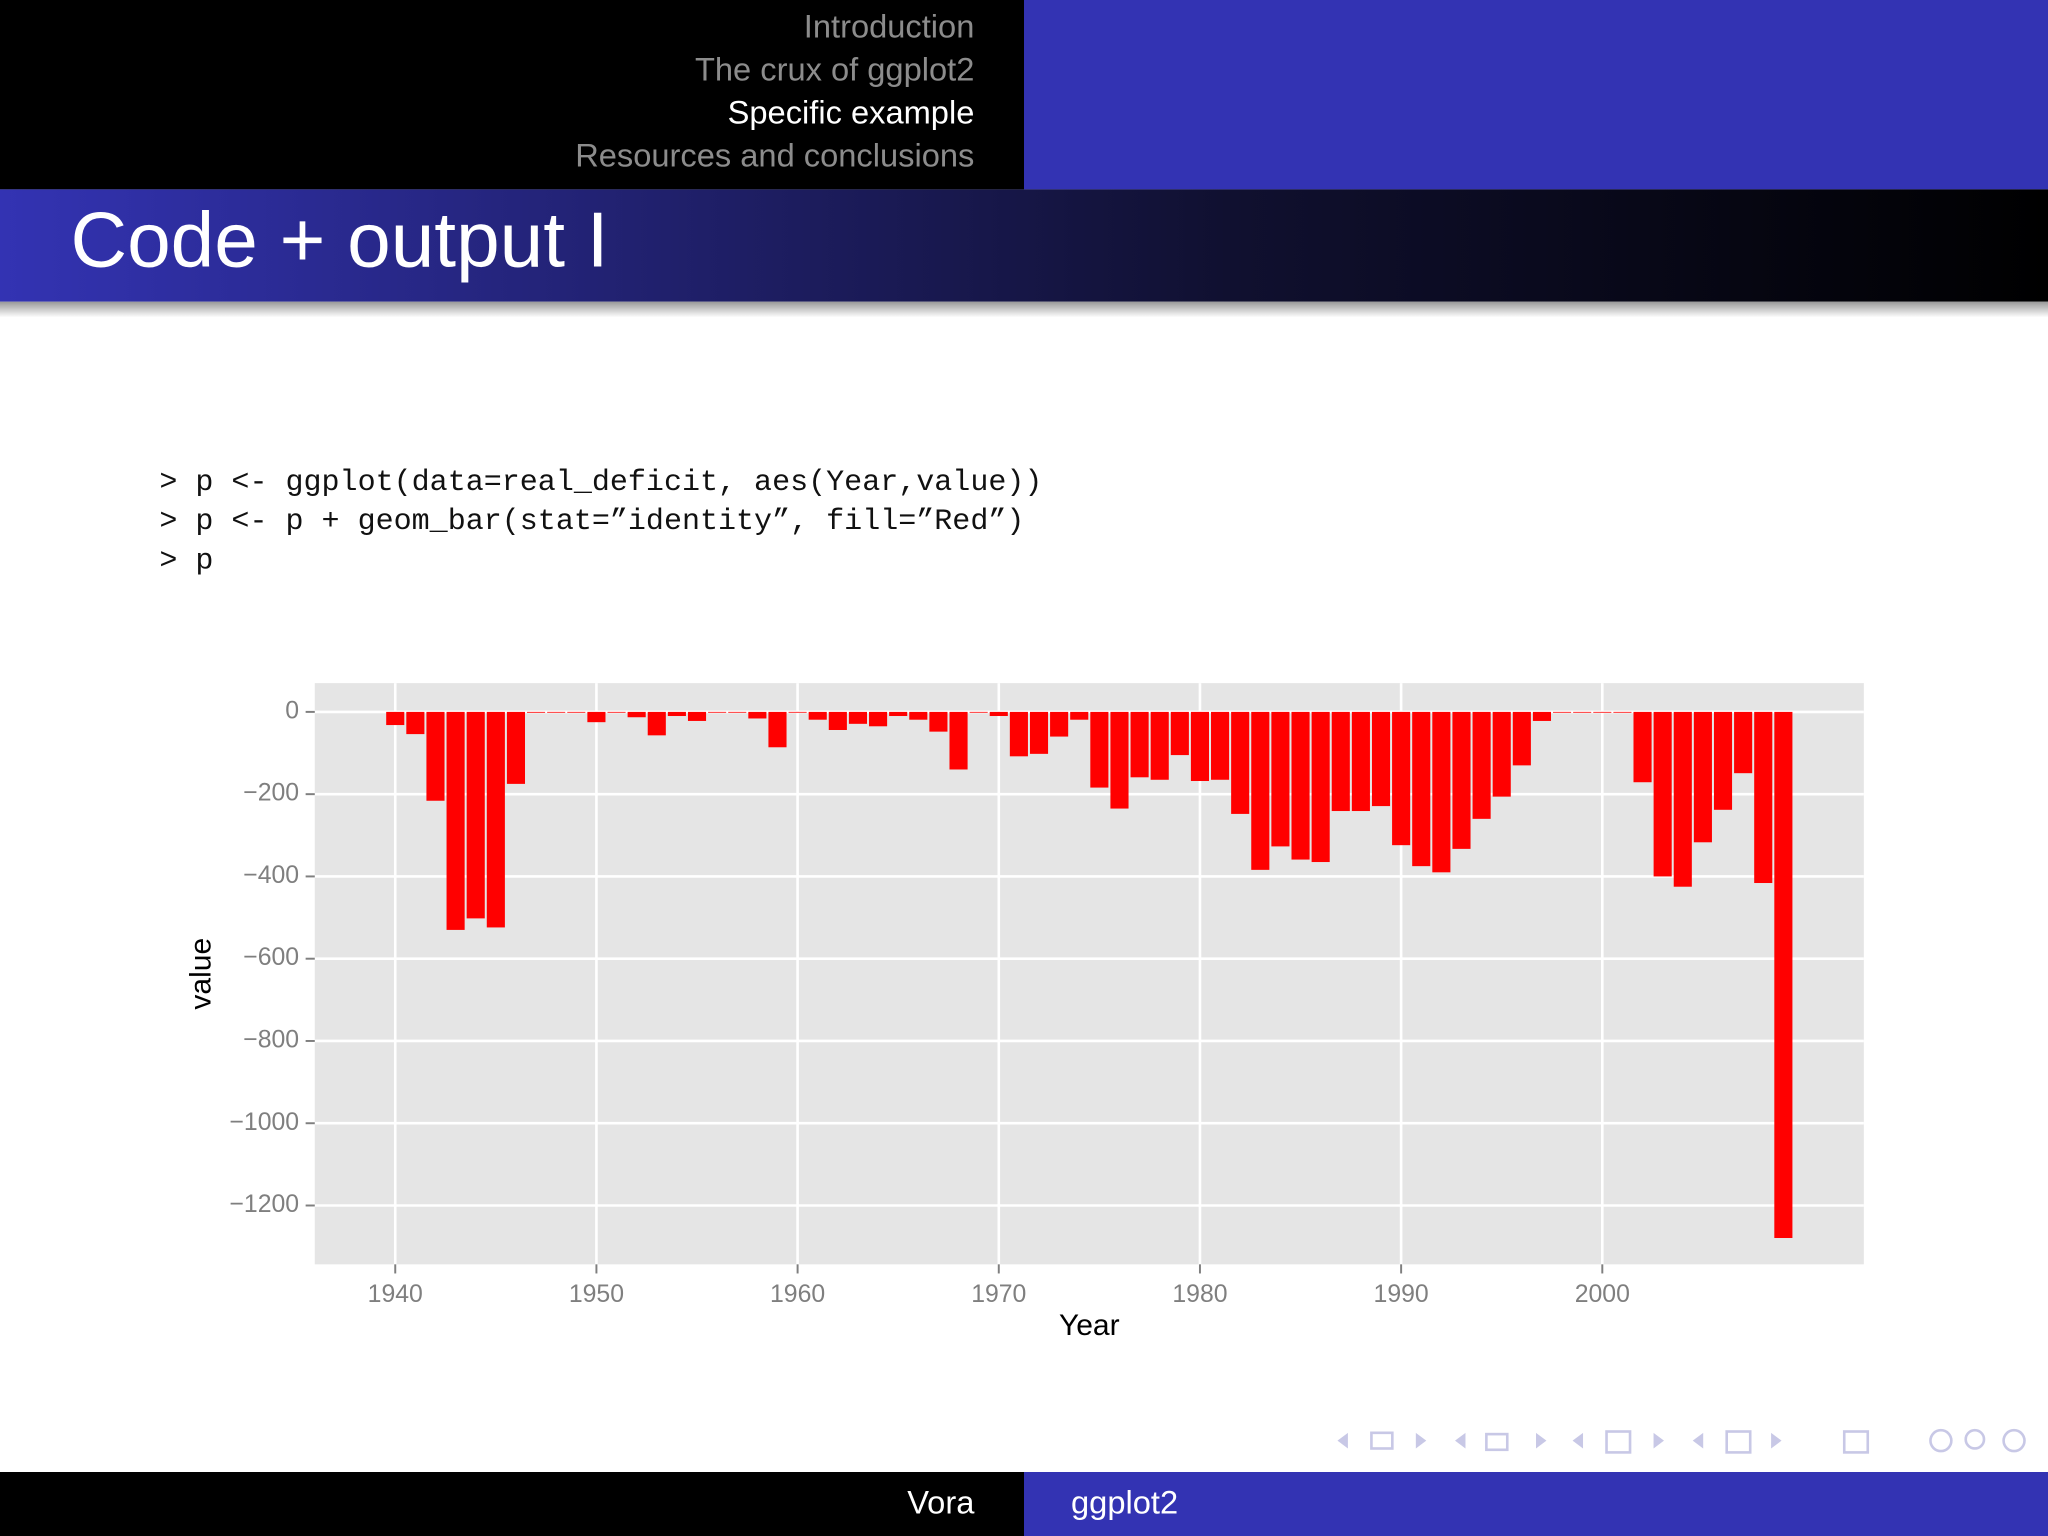 This screenshot has height=1536, width=2048. What do you see at coordinates (271, 957) in the screenshot?
I see `y-tick-label: −600` at bounding box center [271, 957].